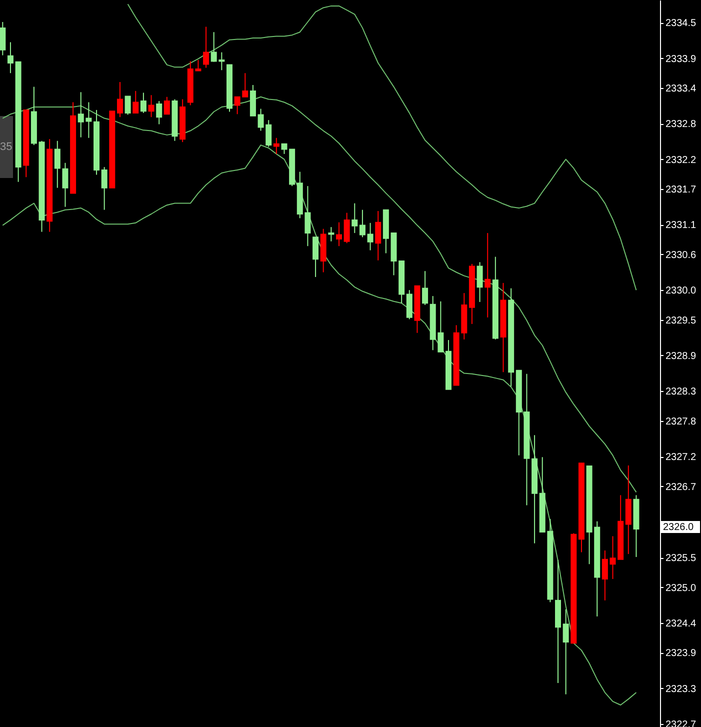 This screenshot has height=727, width=701. Describe the element at coordinates (681, 160) in the screenshot. I see `y-tick-label: 2332.2` at that location.